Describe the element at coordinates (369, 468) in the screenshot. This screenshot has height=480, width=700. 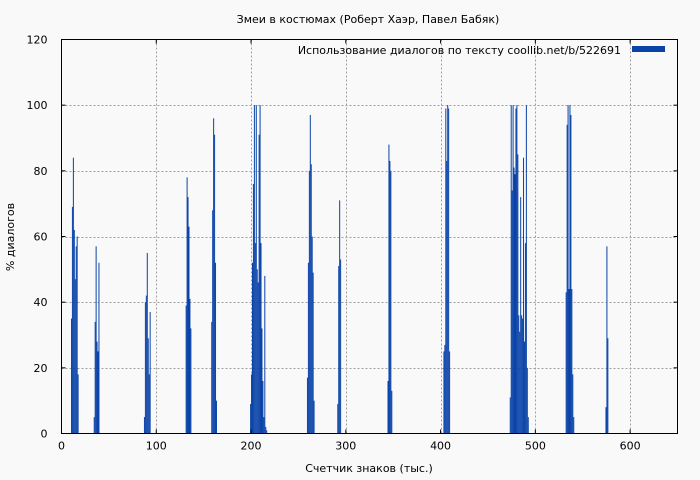
I see `x-axis-label: Счетчик знаков (тыс.)` at that location.